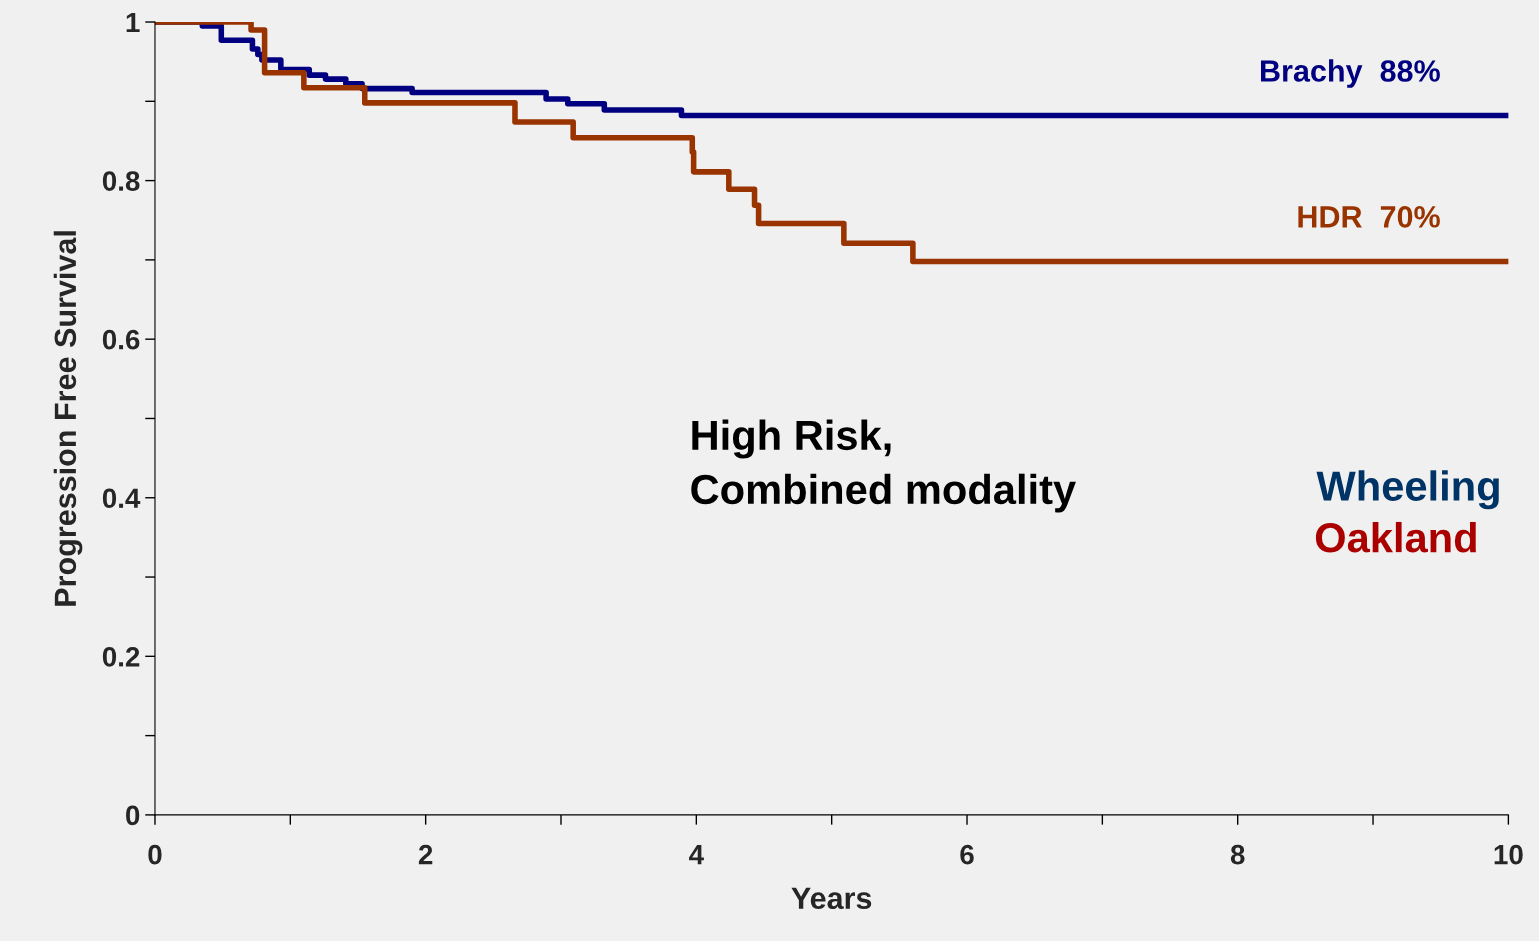 This screenshot has width=1539, height=941. I want to click on x-axis-title: Years, so click(831, 898).